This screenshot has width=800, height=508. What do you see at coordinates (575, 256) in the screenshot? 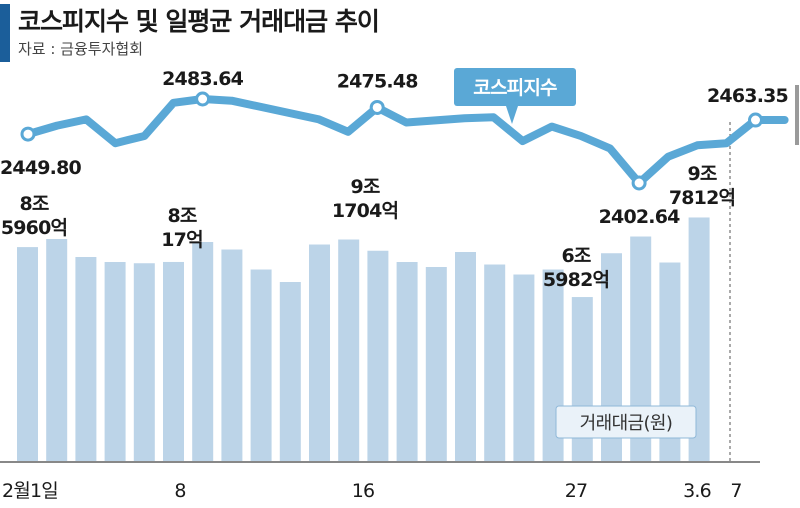
I see `volume-label-line1: 6조` at bounding box center [575, 256].